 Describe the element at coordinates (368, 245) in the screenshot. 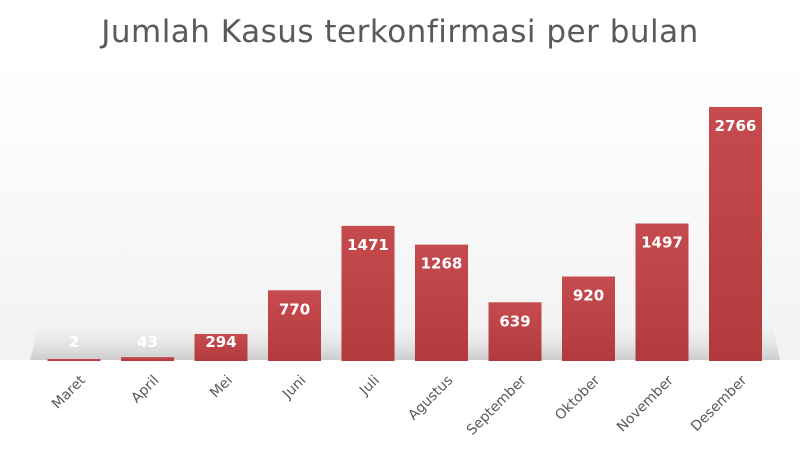

I see `data-label-juli: 1471` at that location.